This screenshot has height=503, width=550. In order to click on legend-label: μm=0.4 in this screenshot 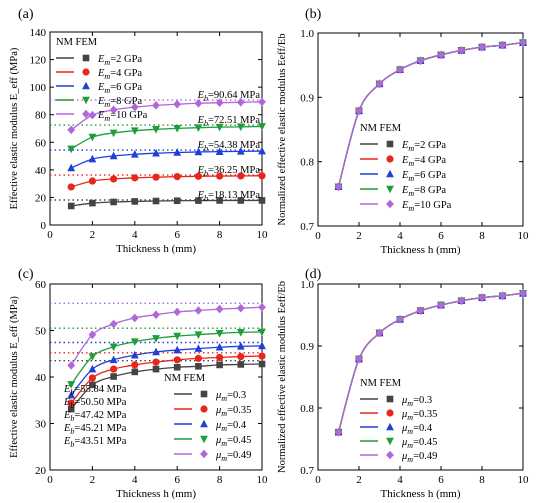, I will do `click(231, 426)`.